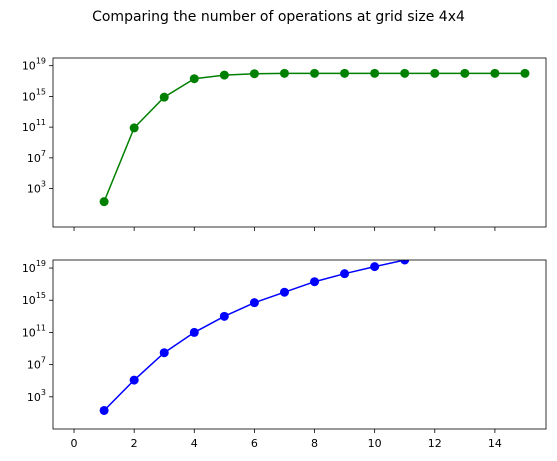 This screenshot has height=461, width=557. I want to click on x-tick-label: 10, so click(375, 443).